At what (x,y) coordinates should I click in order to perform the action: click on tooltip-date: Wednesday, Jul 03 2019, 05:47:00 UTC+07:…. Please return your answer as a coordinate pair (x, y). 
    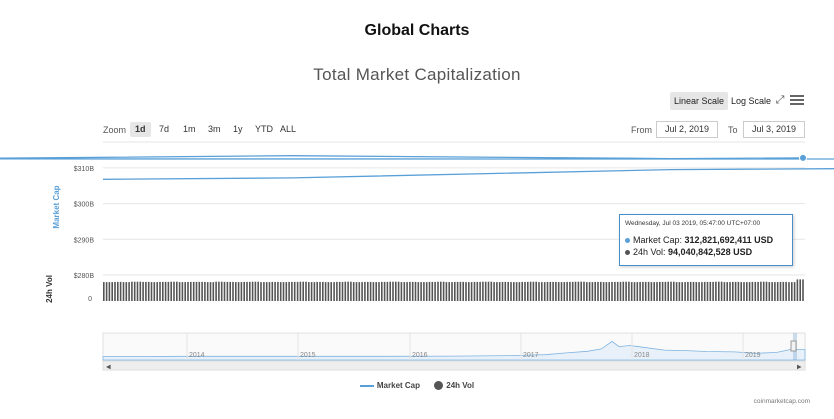
    Looking at the image, I should click on (693, 223).